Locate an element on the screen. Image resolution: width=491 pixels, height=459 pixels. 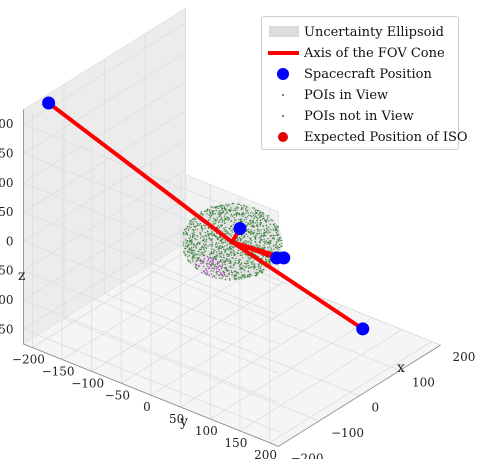
x-tick-label: 100 is located at coordinates (423, 382).